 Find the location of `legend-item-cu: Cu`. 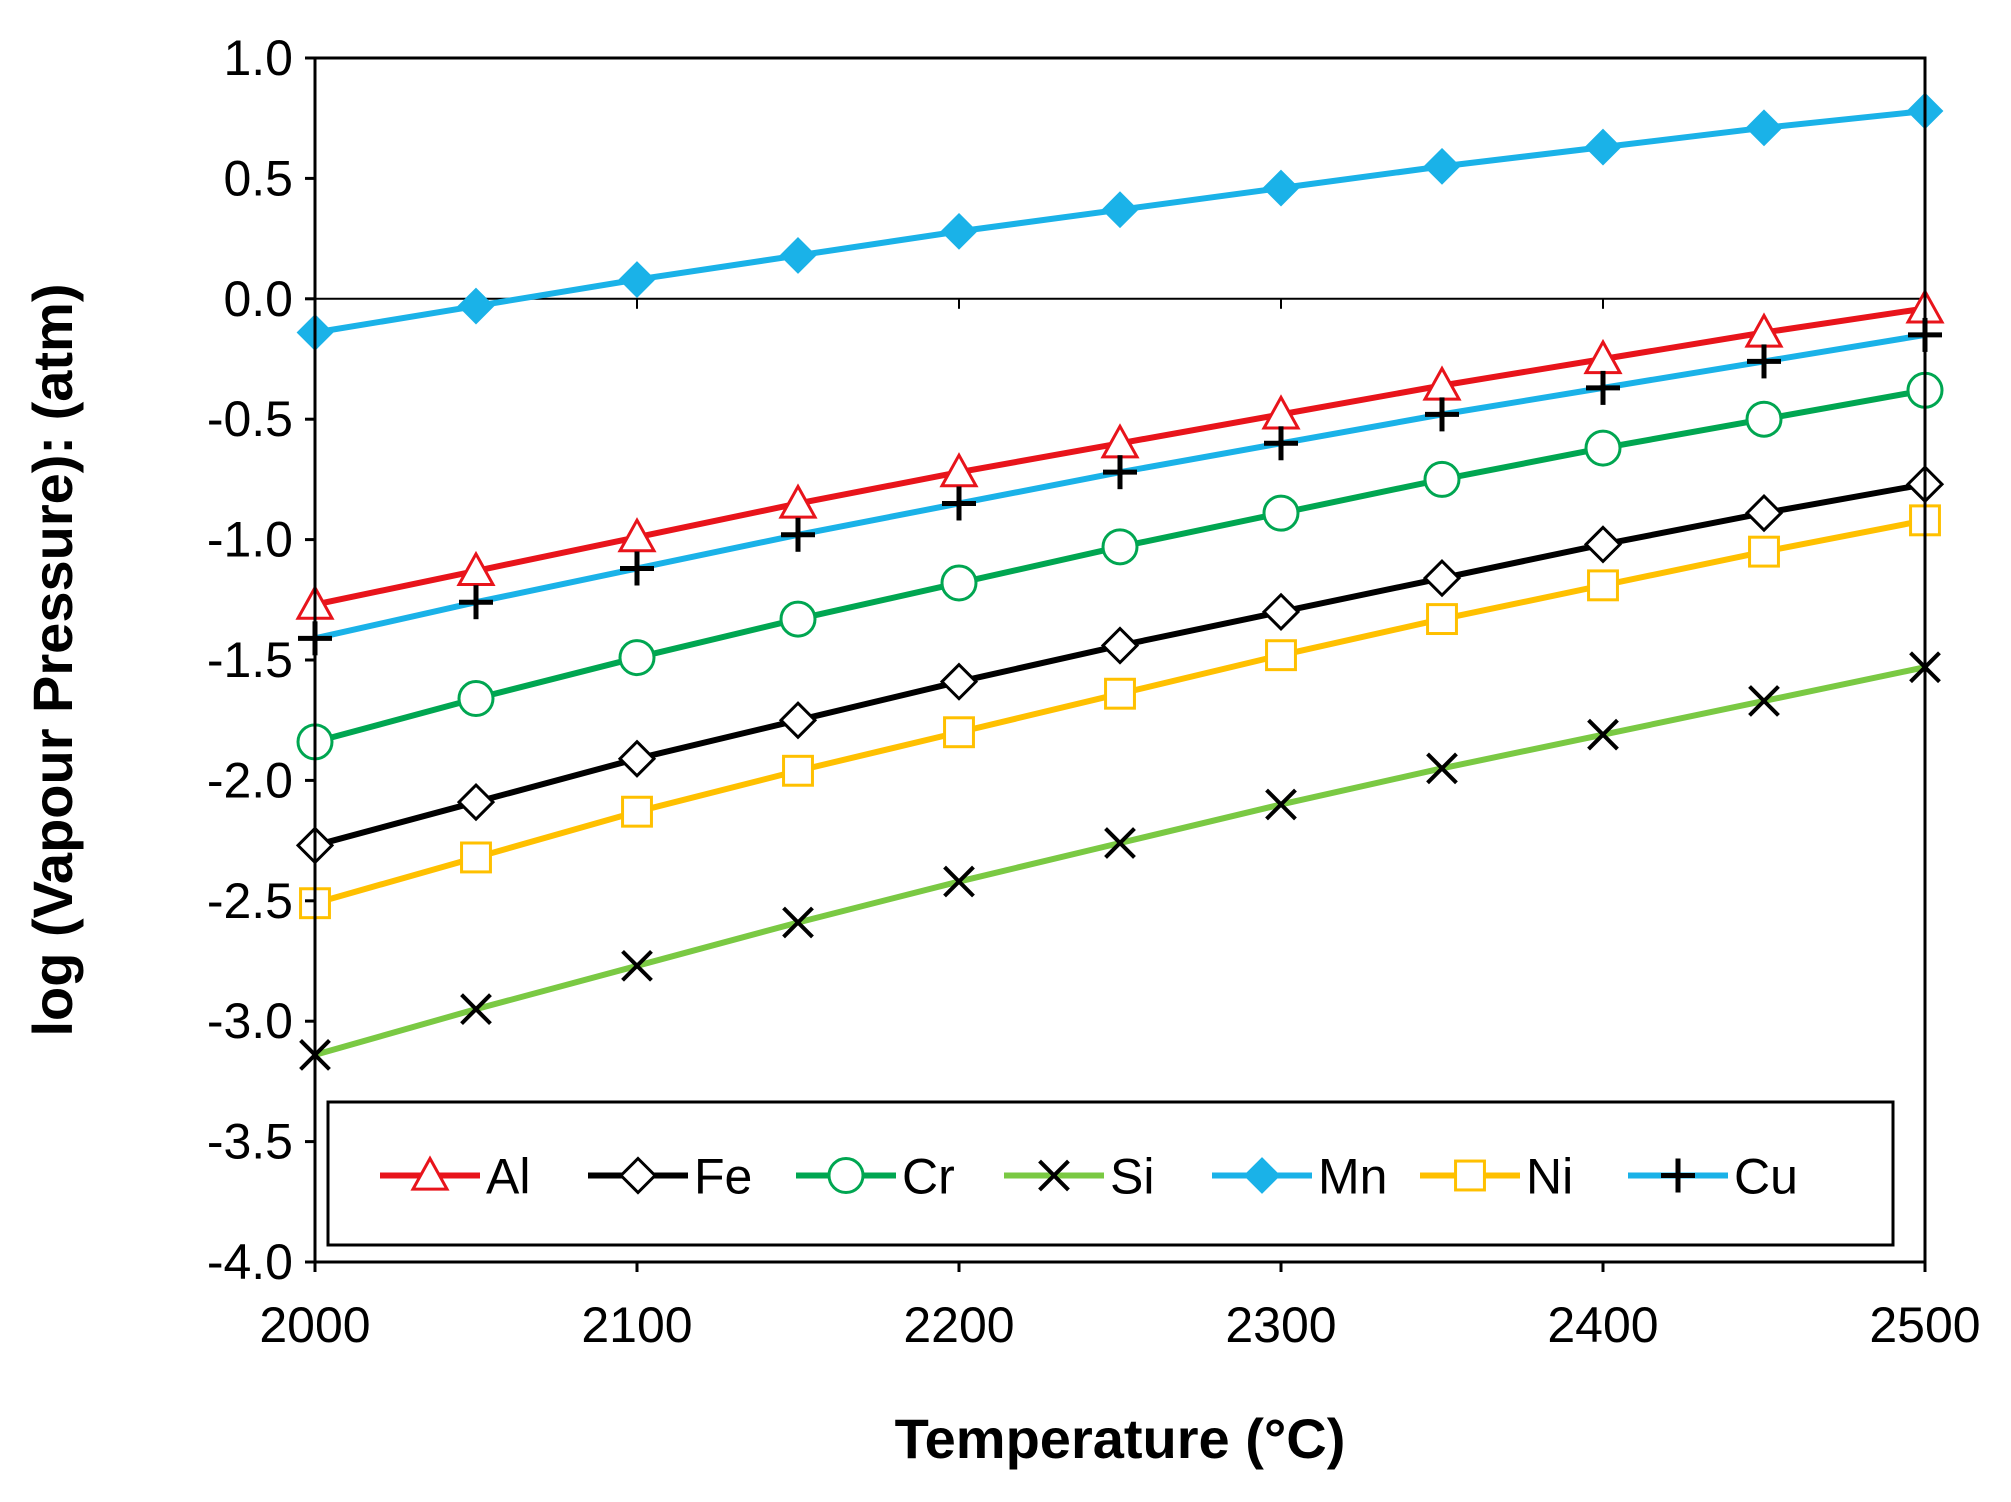

legend-item-cu: Cu is located at coordinates (1713, 1177).